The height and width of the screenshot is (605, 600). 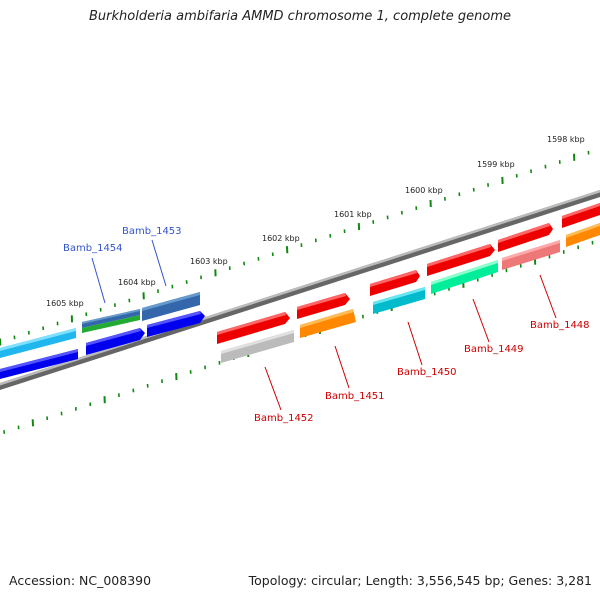 I want to click on gene-label-bamb-1453: Bamb_1453, so click(x=152, y=231).